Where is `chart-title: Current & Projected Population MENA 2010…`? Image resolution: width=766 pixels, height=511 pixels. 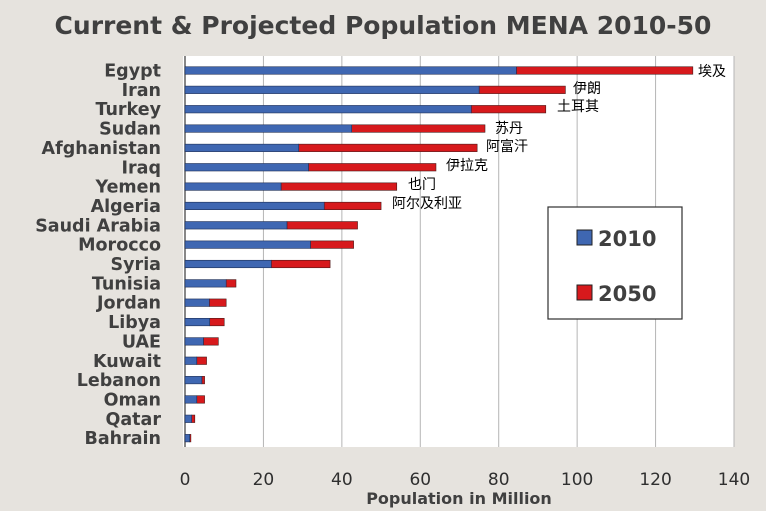 chart-title: Current & Projected Population MENA 2010… is located at coordinates (383, 25).